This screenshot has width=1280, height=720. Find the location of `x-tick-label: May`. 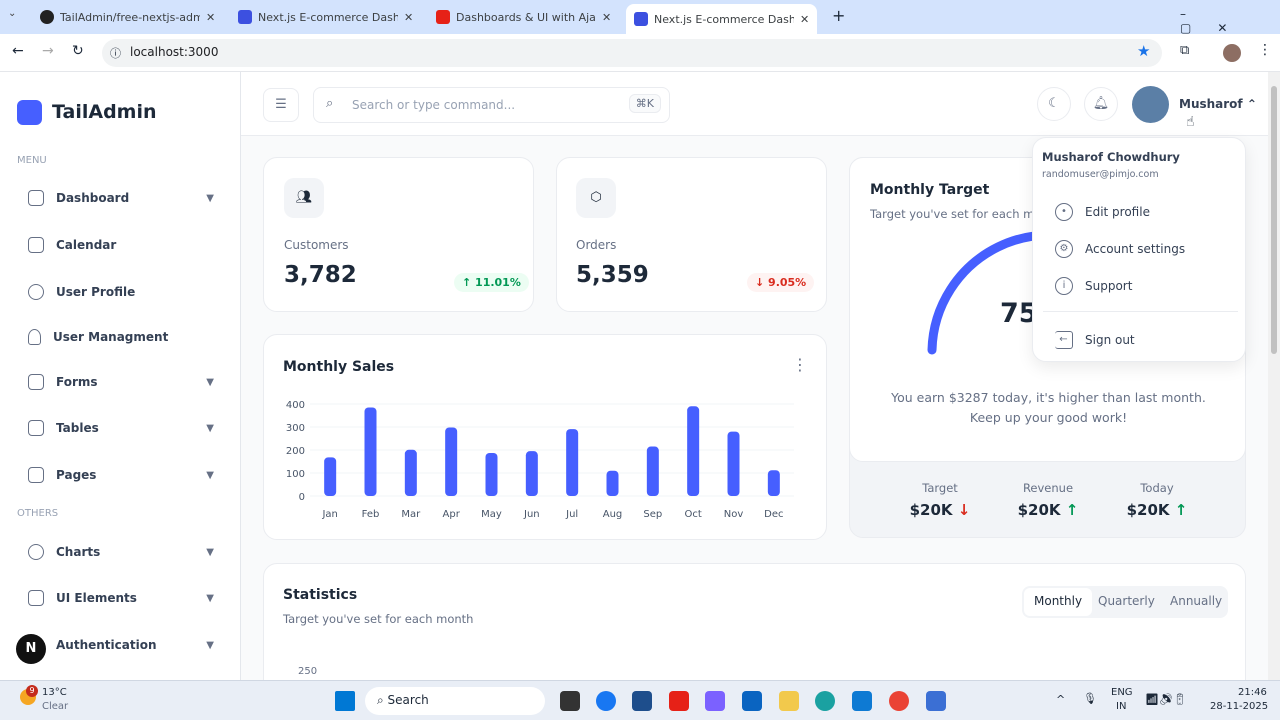

x-tick-label: May is located at coordinates (491, 514).